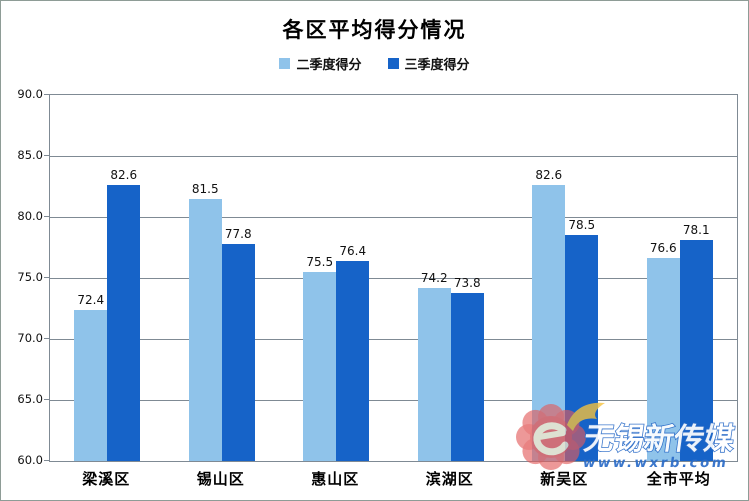 The width and height of the screenshot is (749, 501). Describe the element at coordinates (437, 65) in the screenshot. I see `legend-label-q3: 三季度得分` at that location.